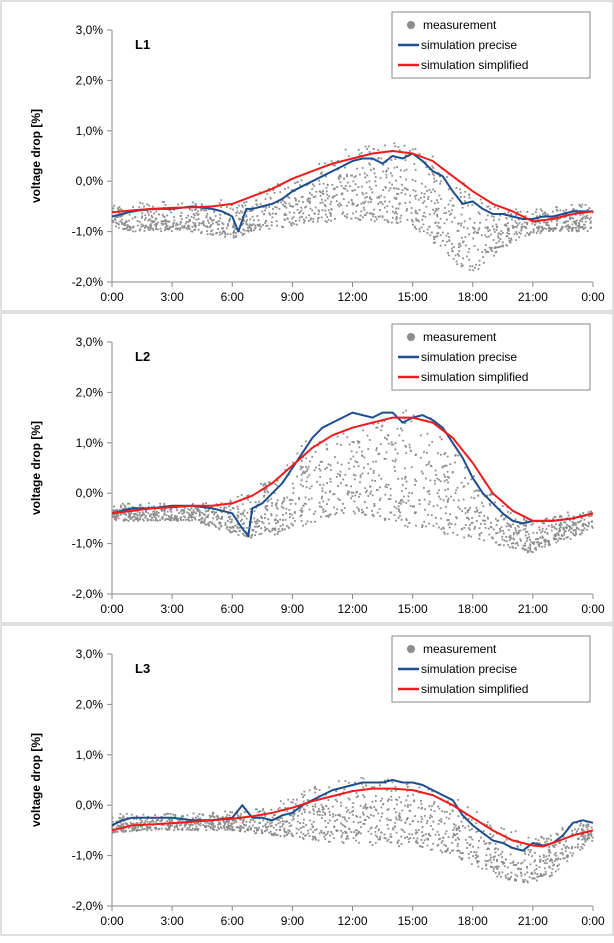 The image size is (614, 943). I want to click on x-tick-label: 21:00, so click(533, 609).